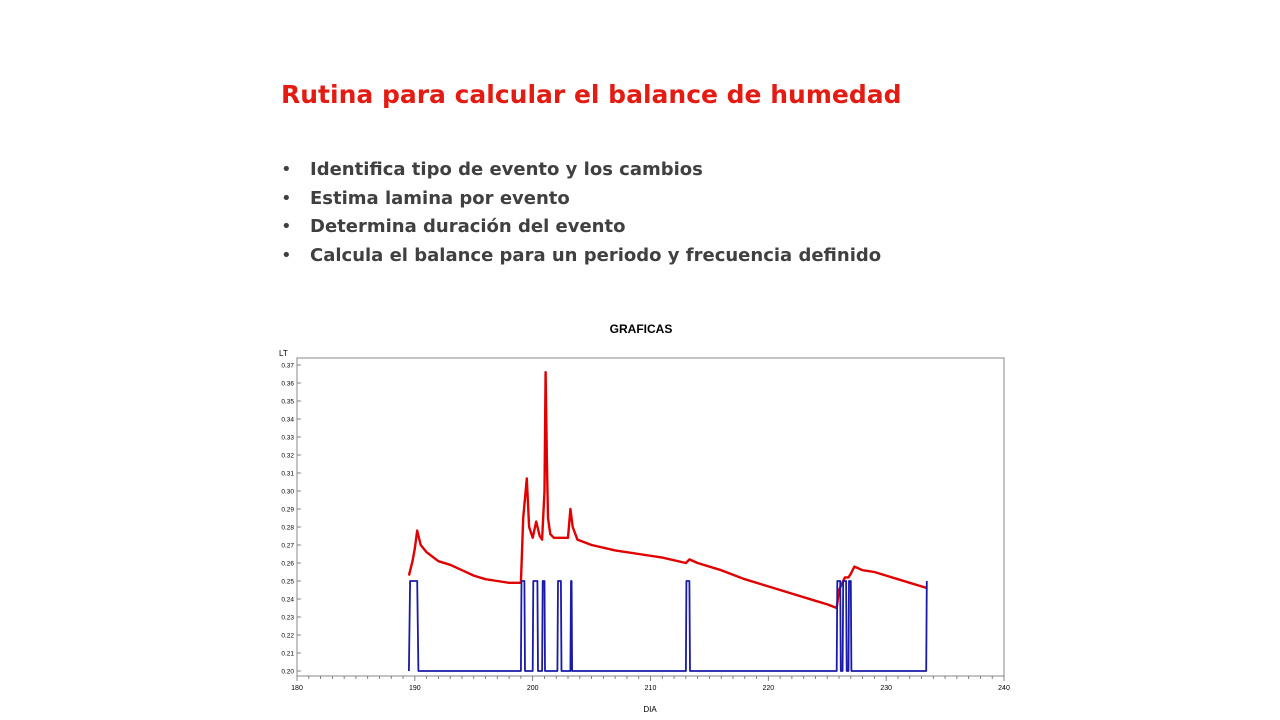  Describe the element at coordinates (287, 600) in the screenshot. I see `y-tick-label: 0.24` at that location.